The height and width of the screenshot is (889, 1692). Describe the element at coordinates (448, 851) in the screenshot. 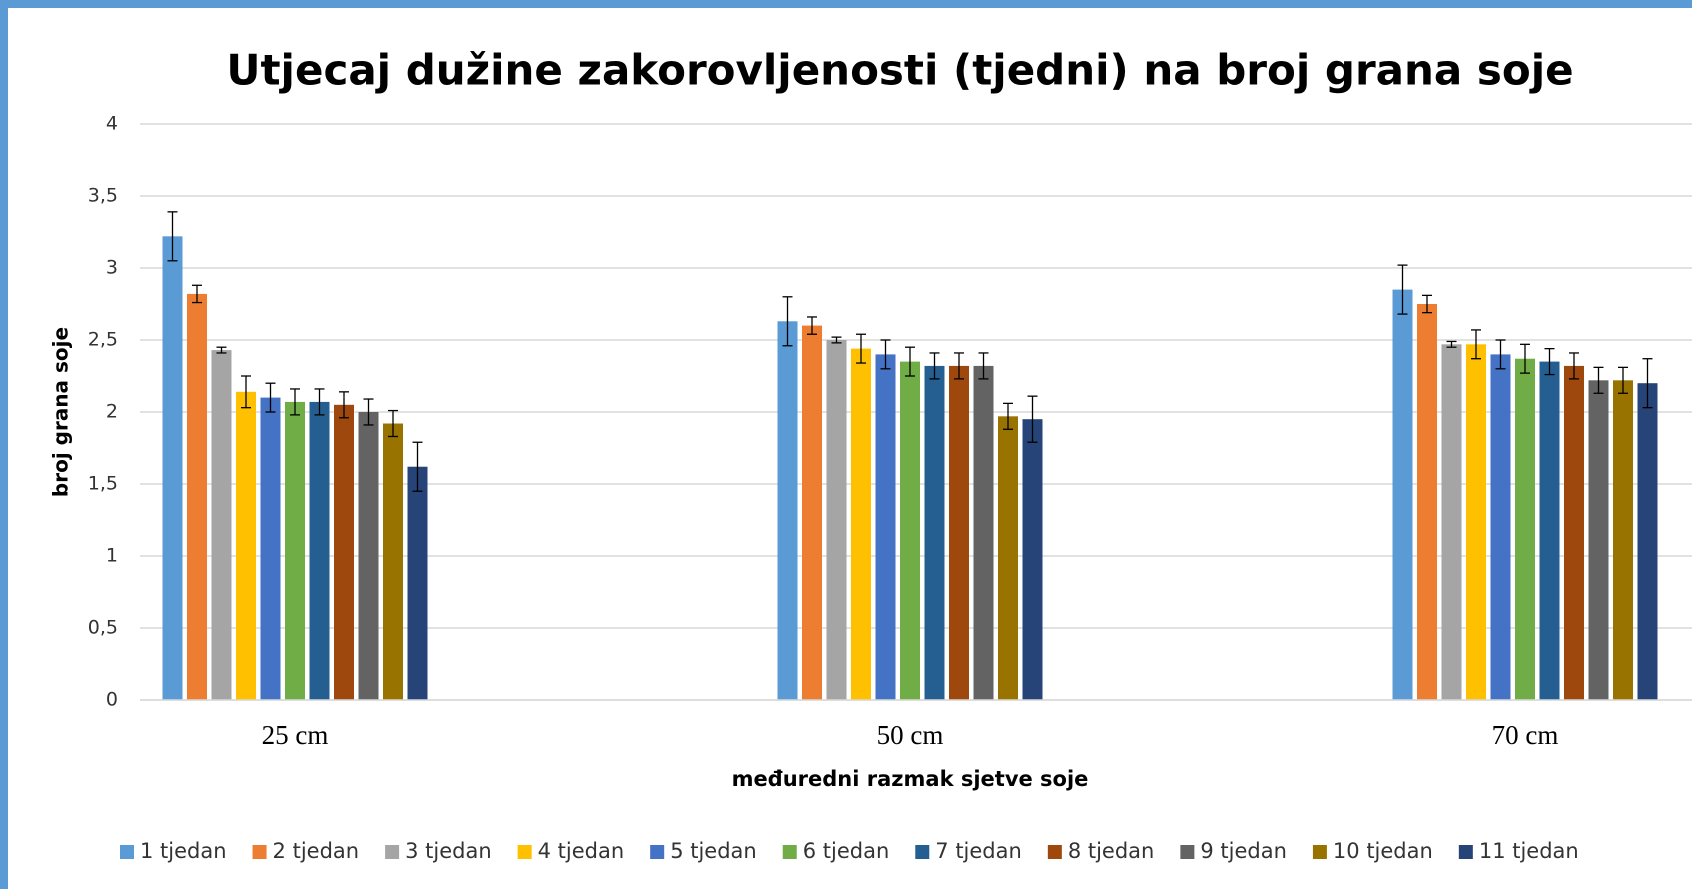

I see `legend-label: 3 tjedan` at that location.